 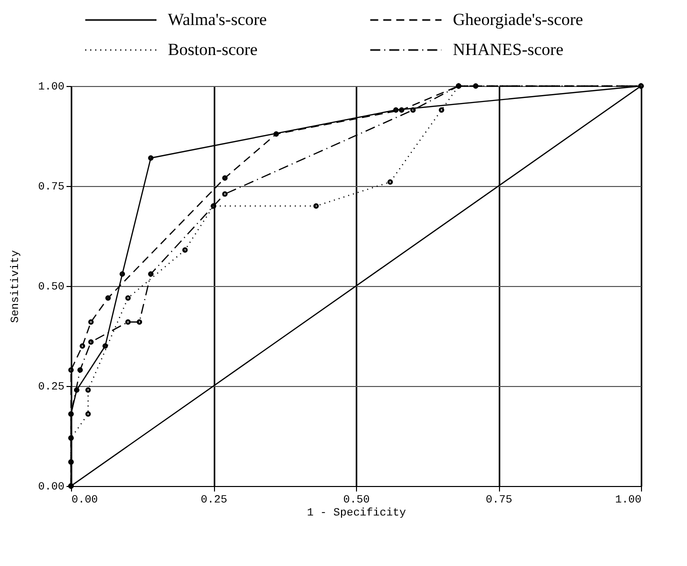 What do you see at coordinates (217, 19) in the screenshot?
I see `legend-label: Walma's-score` at bounding box center [217, 19].